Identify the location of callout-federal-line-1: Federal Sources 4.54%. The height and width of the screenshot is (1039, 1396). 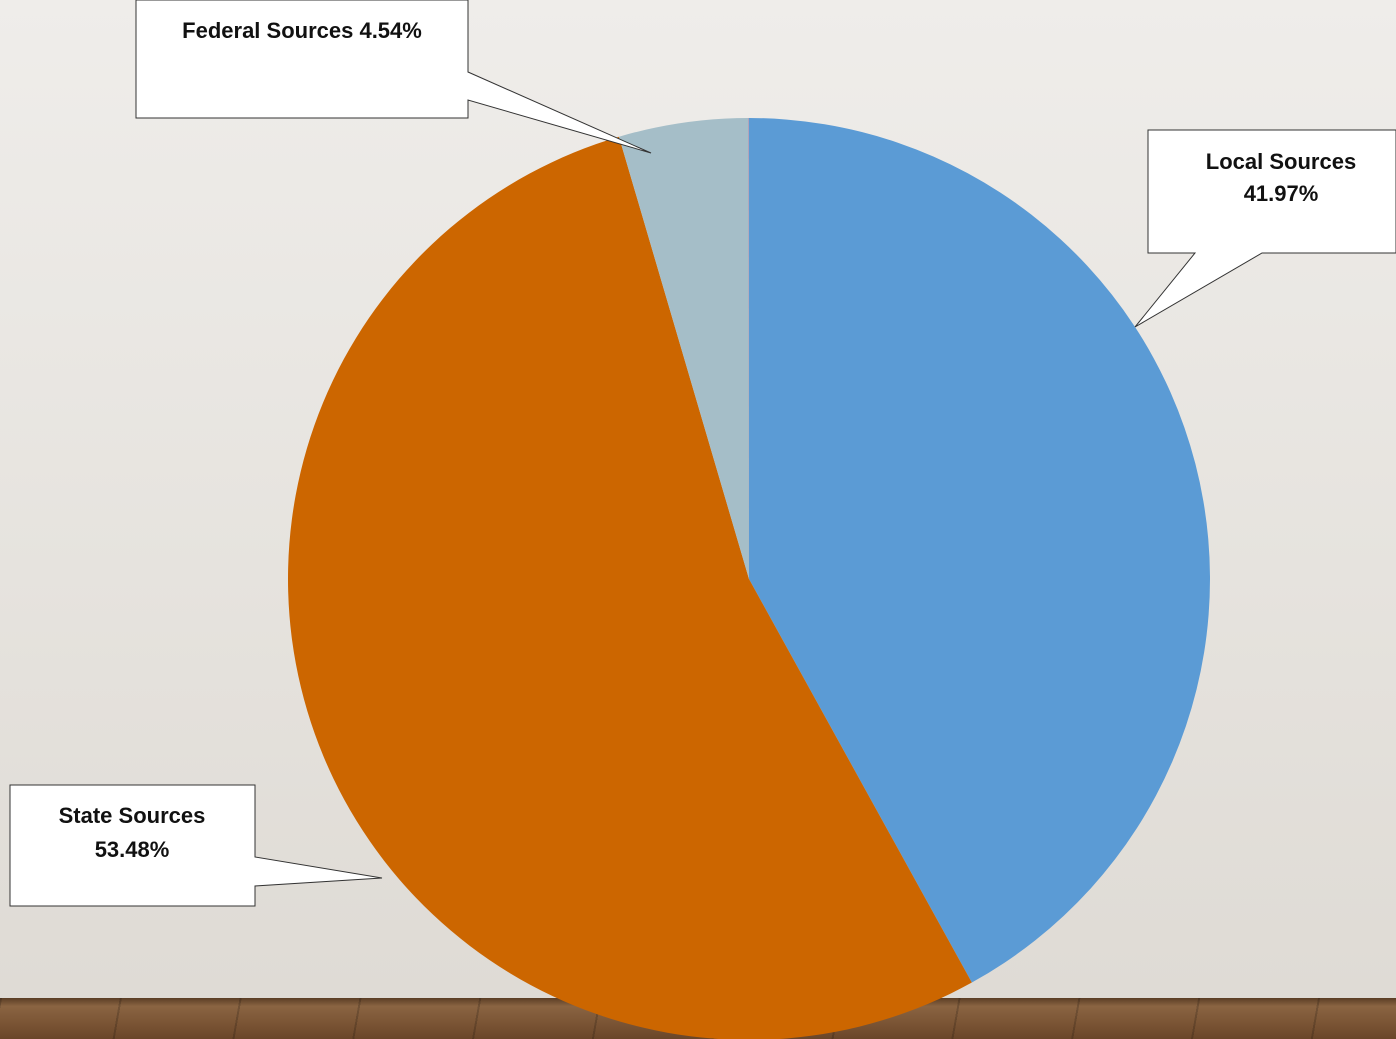
(302, 30).